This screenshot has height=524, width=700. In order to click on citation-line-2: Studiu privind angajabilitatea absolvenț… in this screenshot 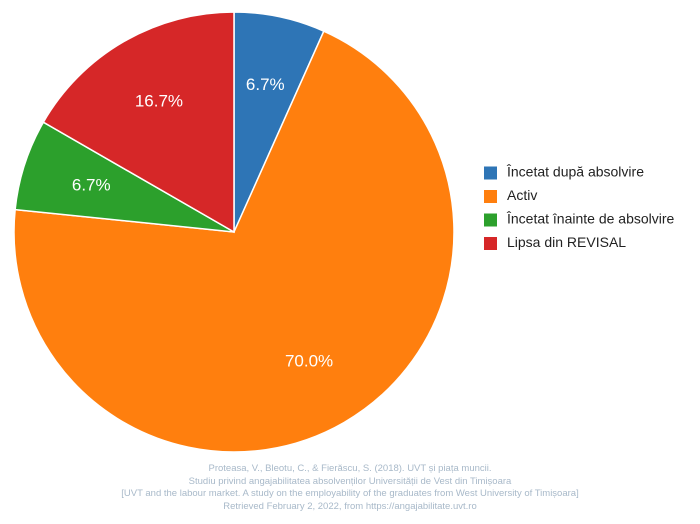, I will do `click(350, 481)`.